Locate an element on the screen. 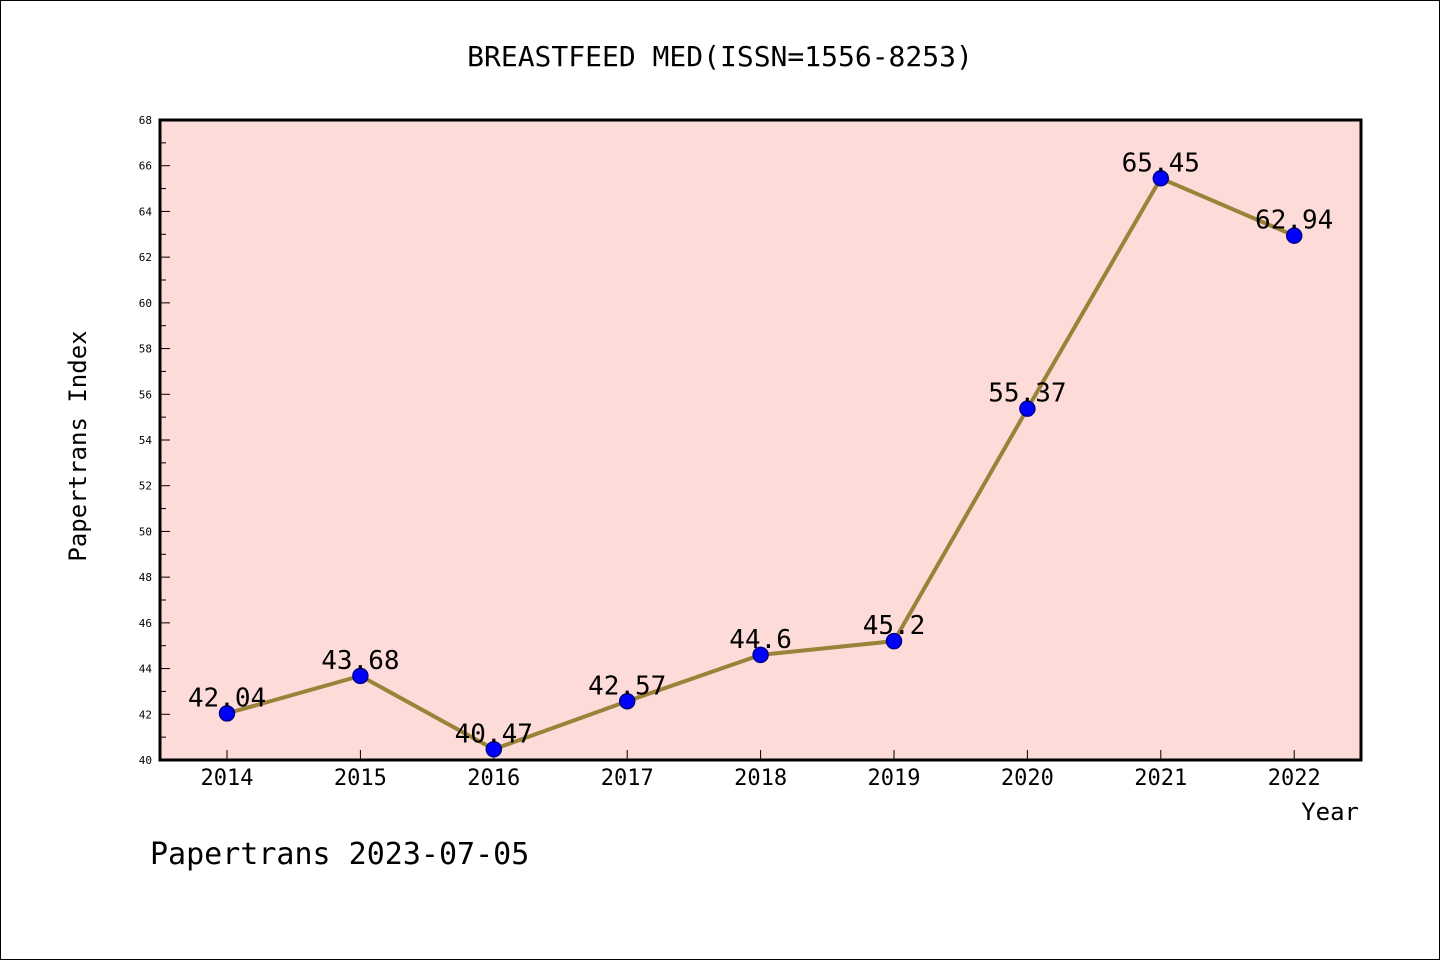  data-label: 40.47 is located at coordinates (494, 734).